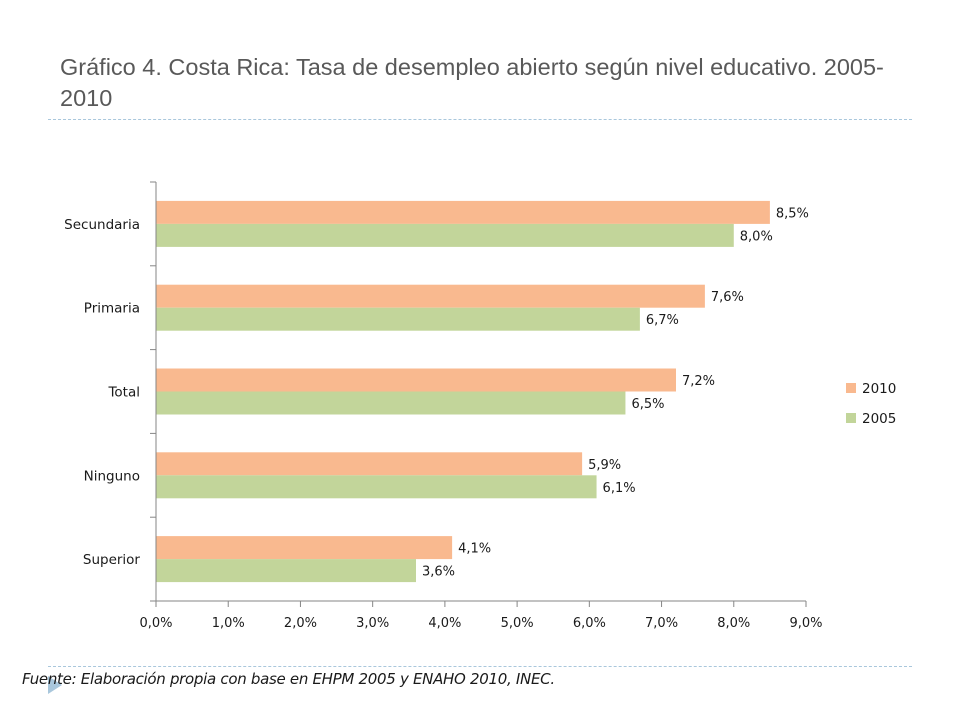 This screenshot has height=720, width=960. Describe the element at coordinates (619, 488) in the screenshot. I see `data-label-2005-ninguno: 6,1%` at that location.